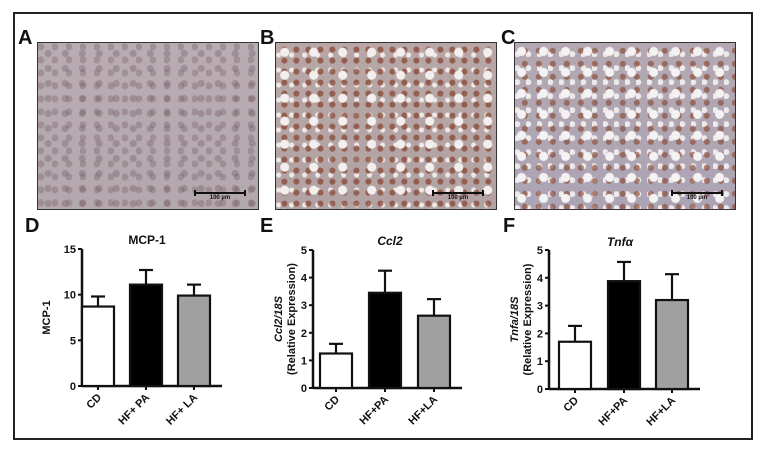 This screenshot has width=764, height=453. I want to click on y-axis-label: Ccl2/18S, so click(279, 318).